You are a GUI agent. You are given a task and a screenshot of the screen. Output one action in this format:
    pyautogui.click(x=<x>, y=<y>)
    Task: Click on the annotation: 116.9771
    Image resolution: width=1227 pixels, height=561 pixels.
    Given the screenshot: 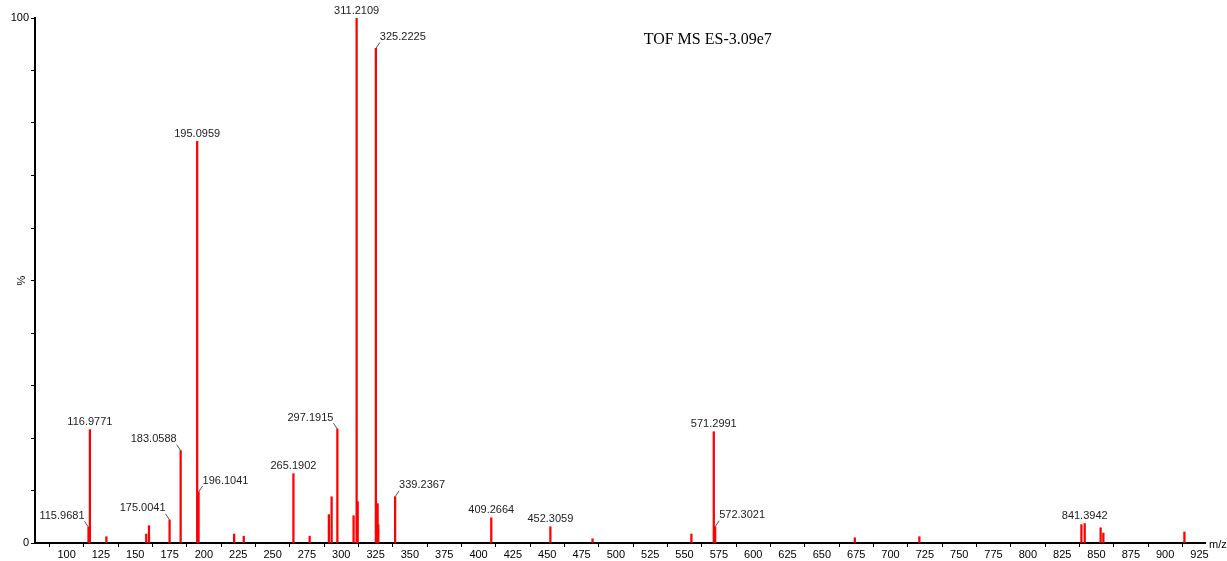 What is the action you would take?
    pyautogui.click(x=90, y=421)
    